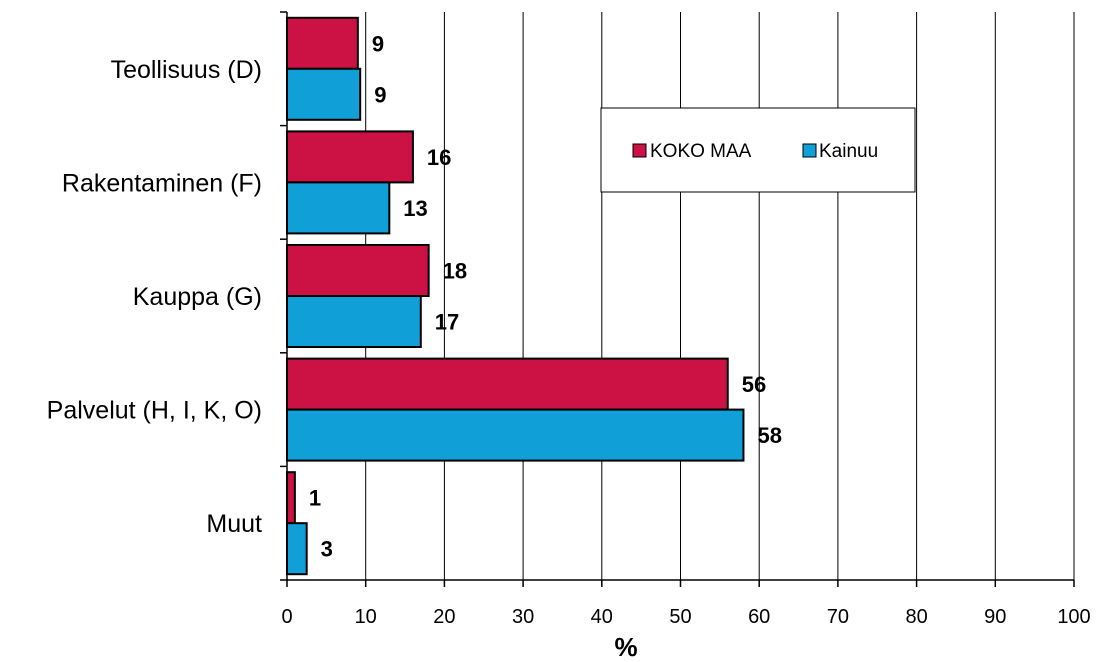 The width and height of the screenshot is (1102, 662). I want to click on legend-label-koko-maa: KOKO MAA, so click(701, 151).